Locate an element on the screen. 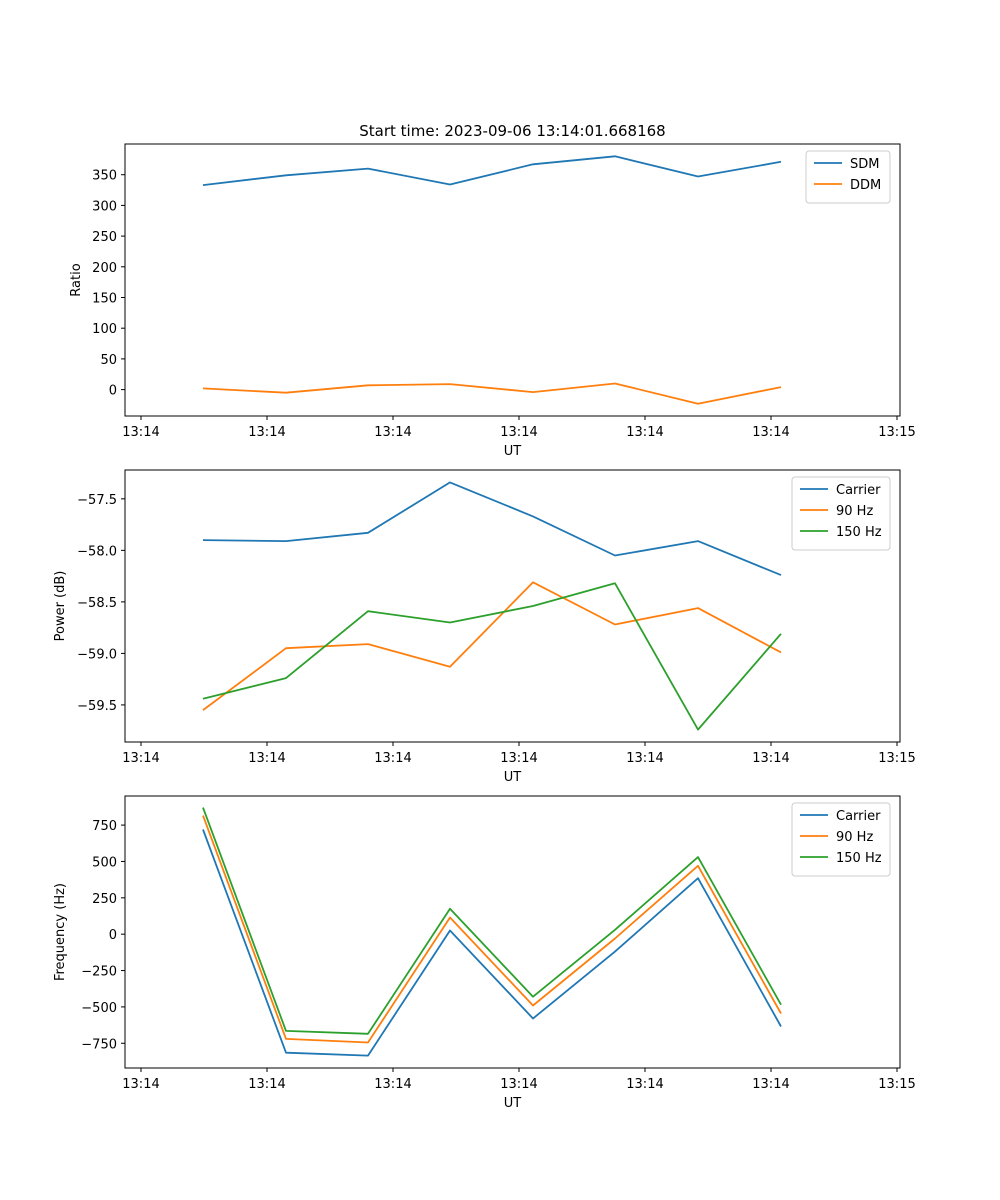 This screenshot has height=1200, width=1000. y-tick-label: −59.0 is located at coordinates (97, 654).